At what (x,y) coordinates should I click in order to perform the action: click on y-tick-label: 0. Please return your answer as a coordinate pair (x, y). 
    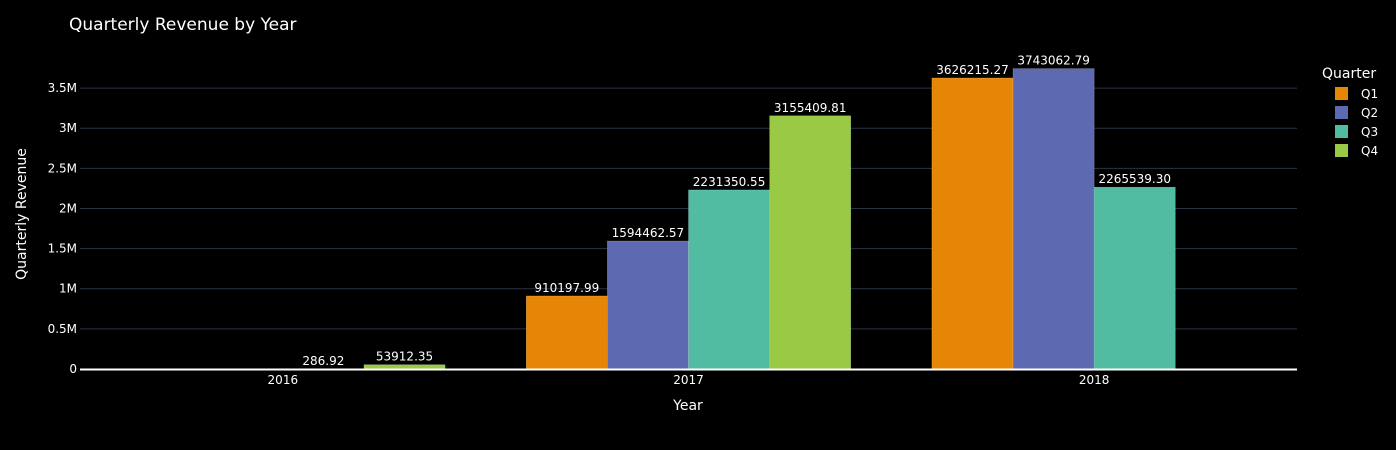
    Looking at the image, I should click on (73, 369).